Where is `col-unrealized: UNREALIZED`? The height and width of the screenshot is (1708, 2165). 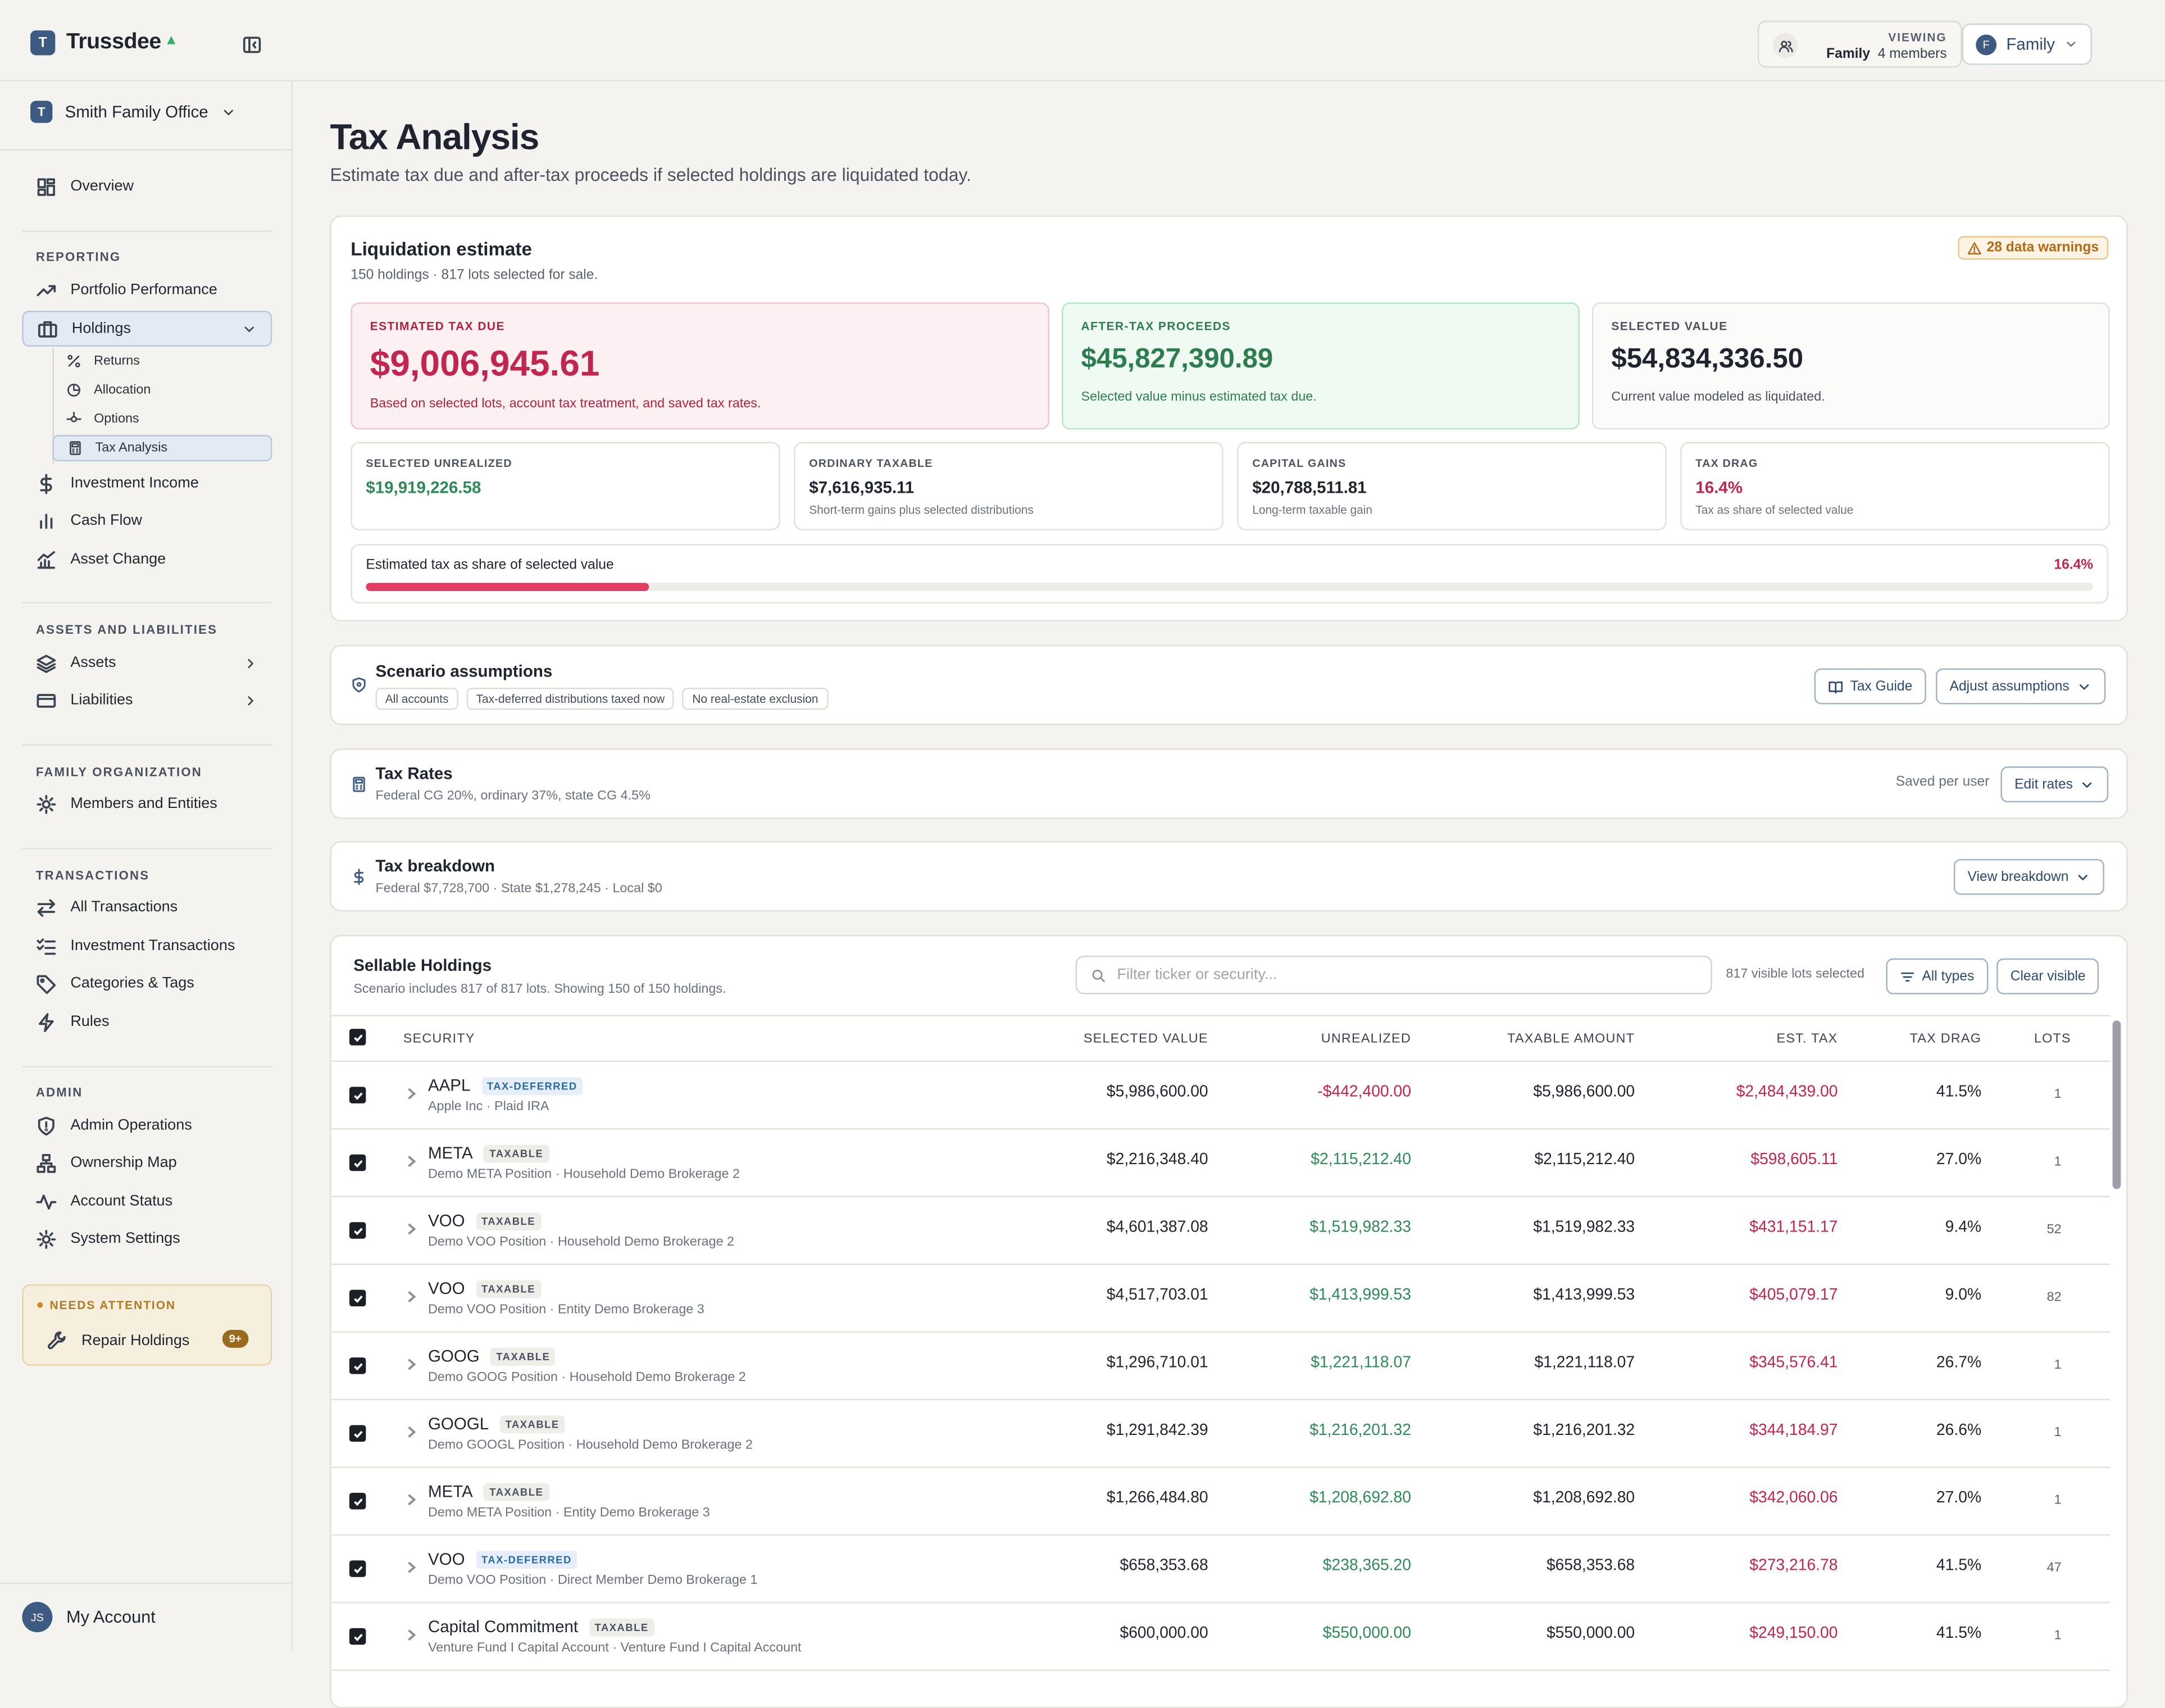
col-unrealized: UNREALIZED is located at coordinates (1366, 1039).